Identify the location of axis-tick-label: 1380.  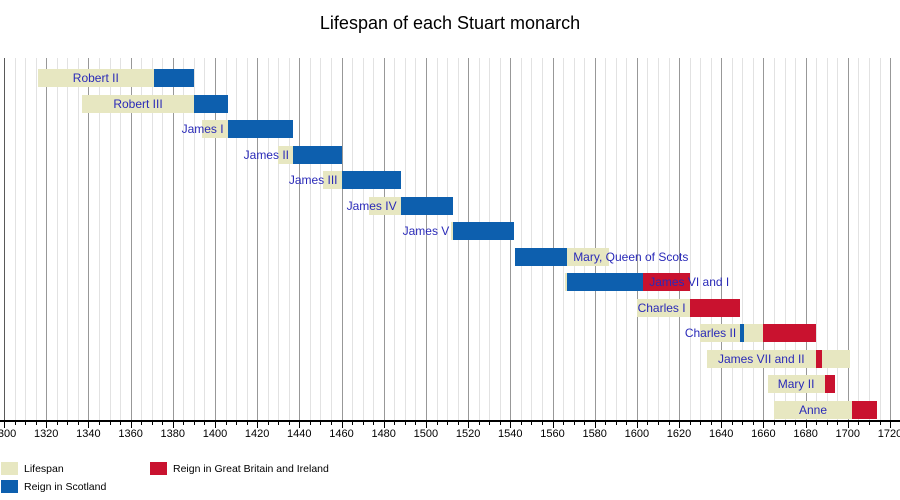
(173, 434).